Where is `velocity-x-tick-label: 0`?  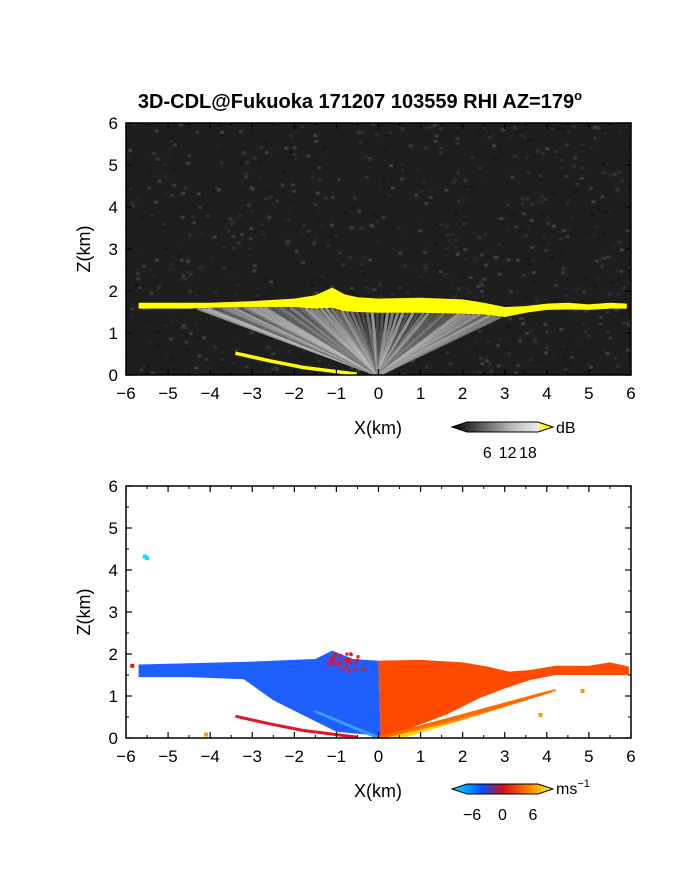
velocity-x-tick-label: 0 is located at coordinates (378, 756).